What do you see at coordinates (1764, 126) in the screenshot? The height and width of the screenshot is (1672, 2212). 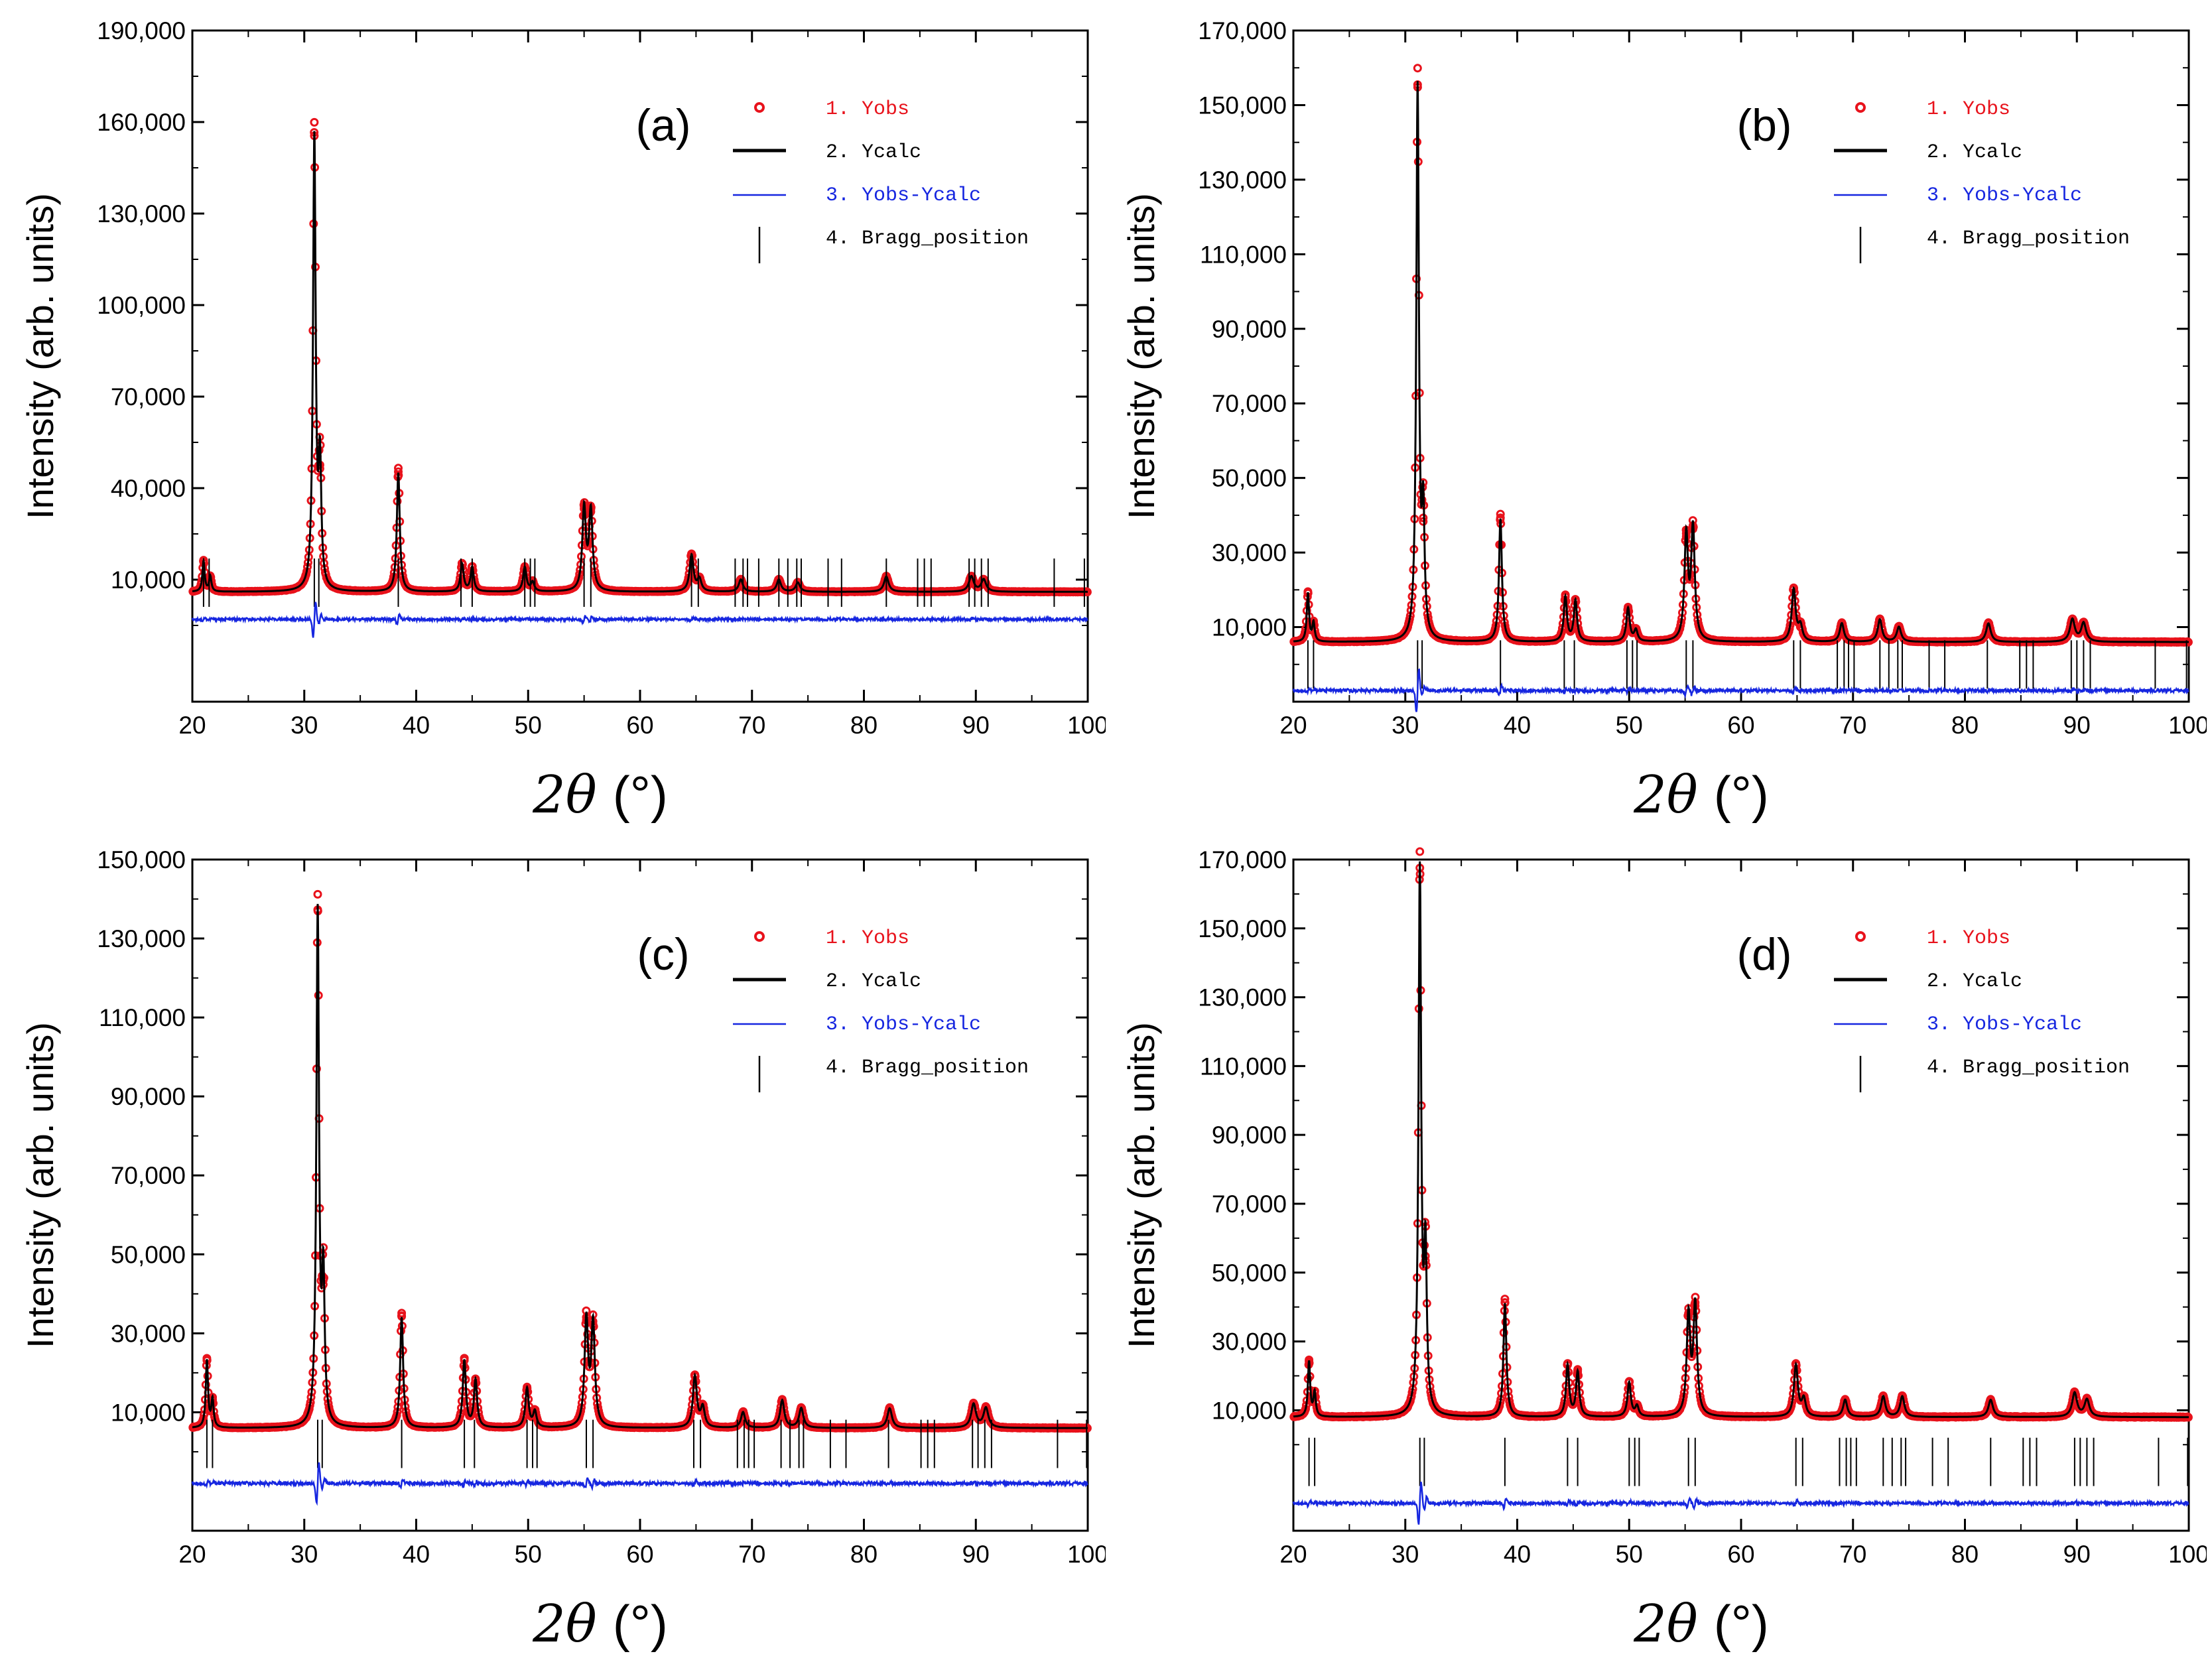 I see `panel-label: (b)` at bounding box center [1764, 126].